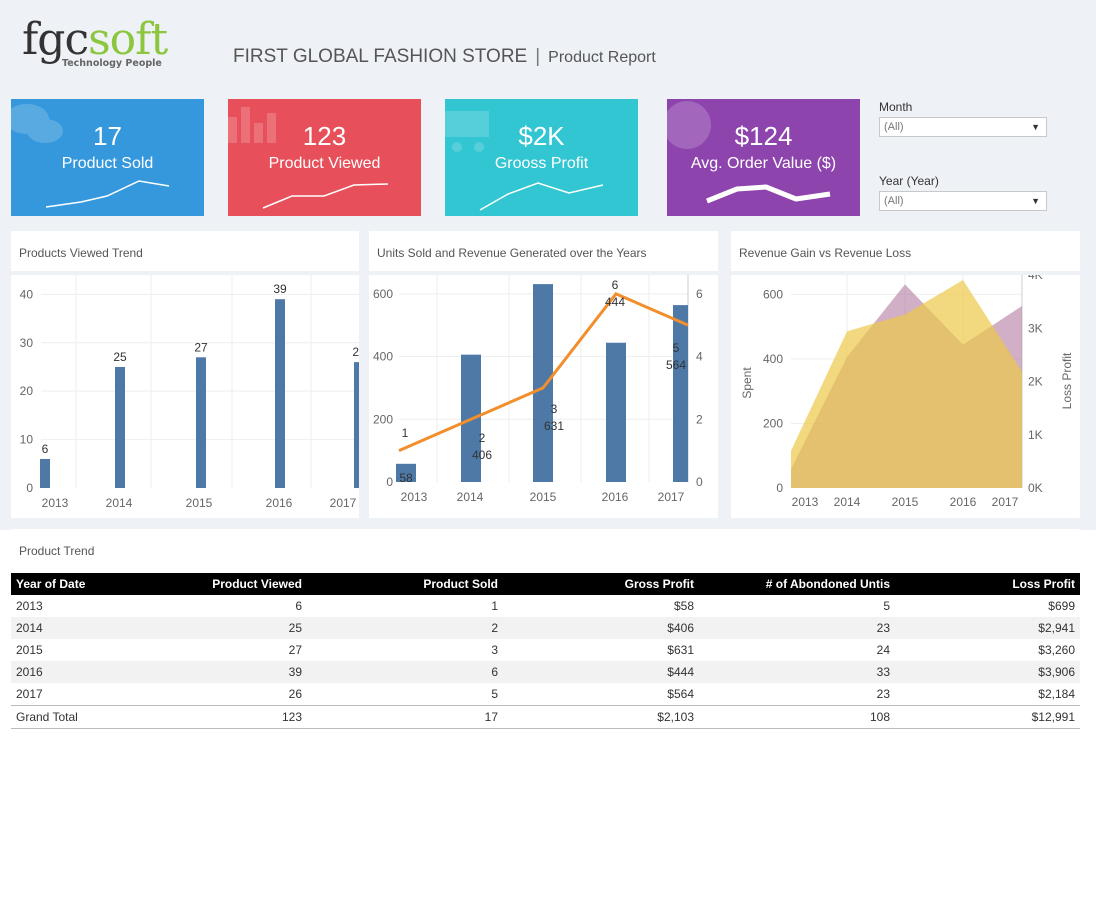 This screenshot has width=1096, height=900. I want to click on table-cell: 23, so click(883, 694).